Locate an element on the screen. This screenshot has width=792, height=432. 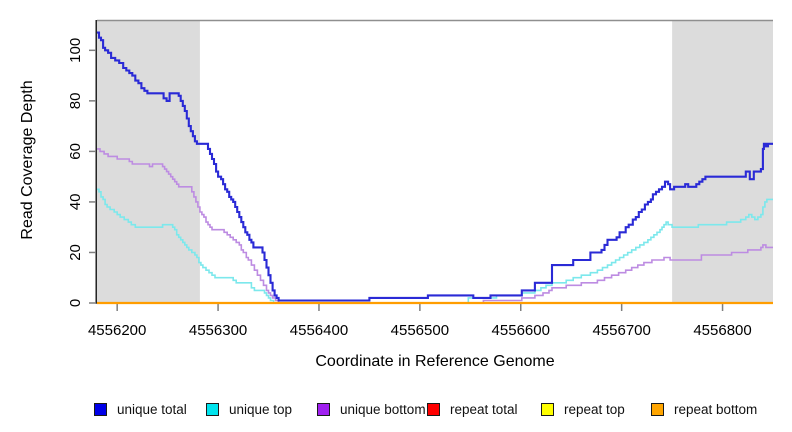
legend-item-repeat-total: repeat total is located at coordinates (472, 409).